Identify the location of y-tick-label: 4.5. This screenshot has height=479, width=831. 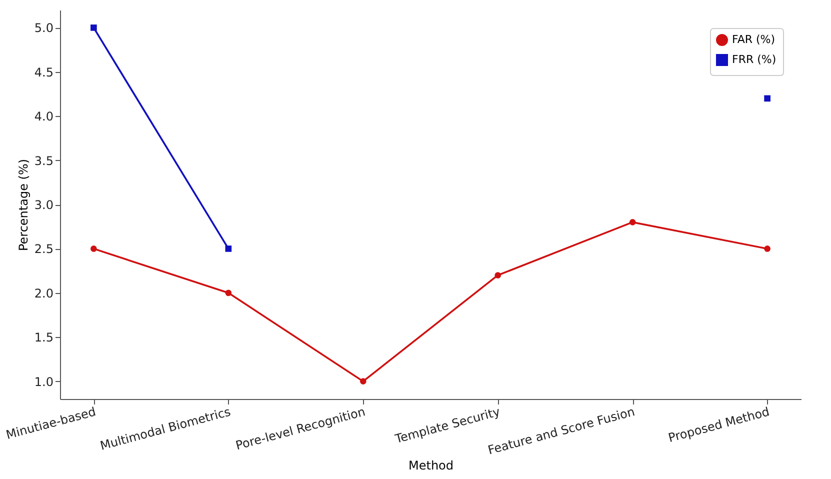
(44, 72).